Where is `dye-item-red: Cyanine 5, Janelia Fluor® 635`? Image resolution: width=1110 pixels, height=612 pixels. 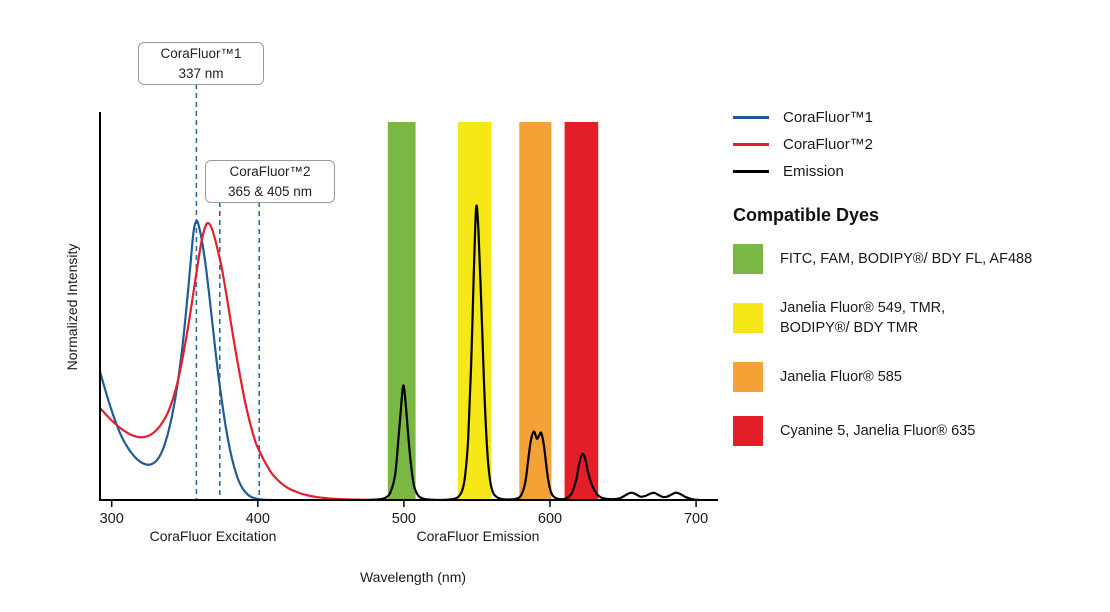 dye-item-red: Cyanine 5, Janelia Fluor® 635 is located at coordinates (919, 431).